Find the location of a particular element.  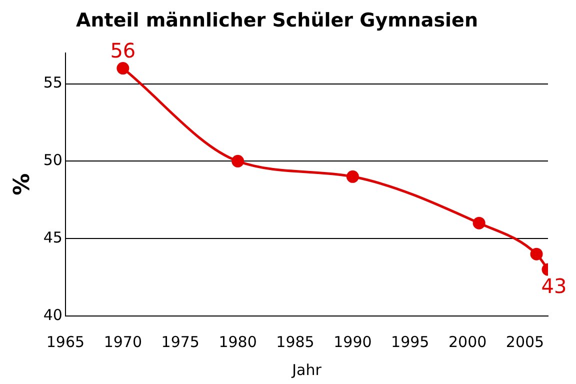

data-label: 56 is located at coordinates (123, 50).